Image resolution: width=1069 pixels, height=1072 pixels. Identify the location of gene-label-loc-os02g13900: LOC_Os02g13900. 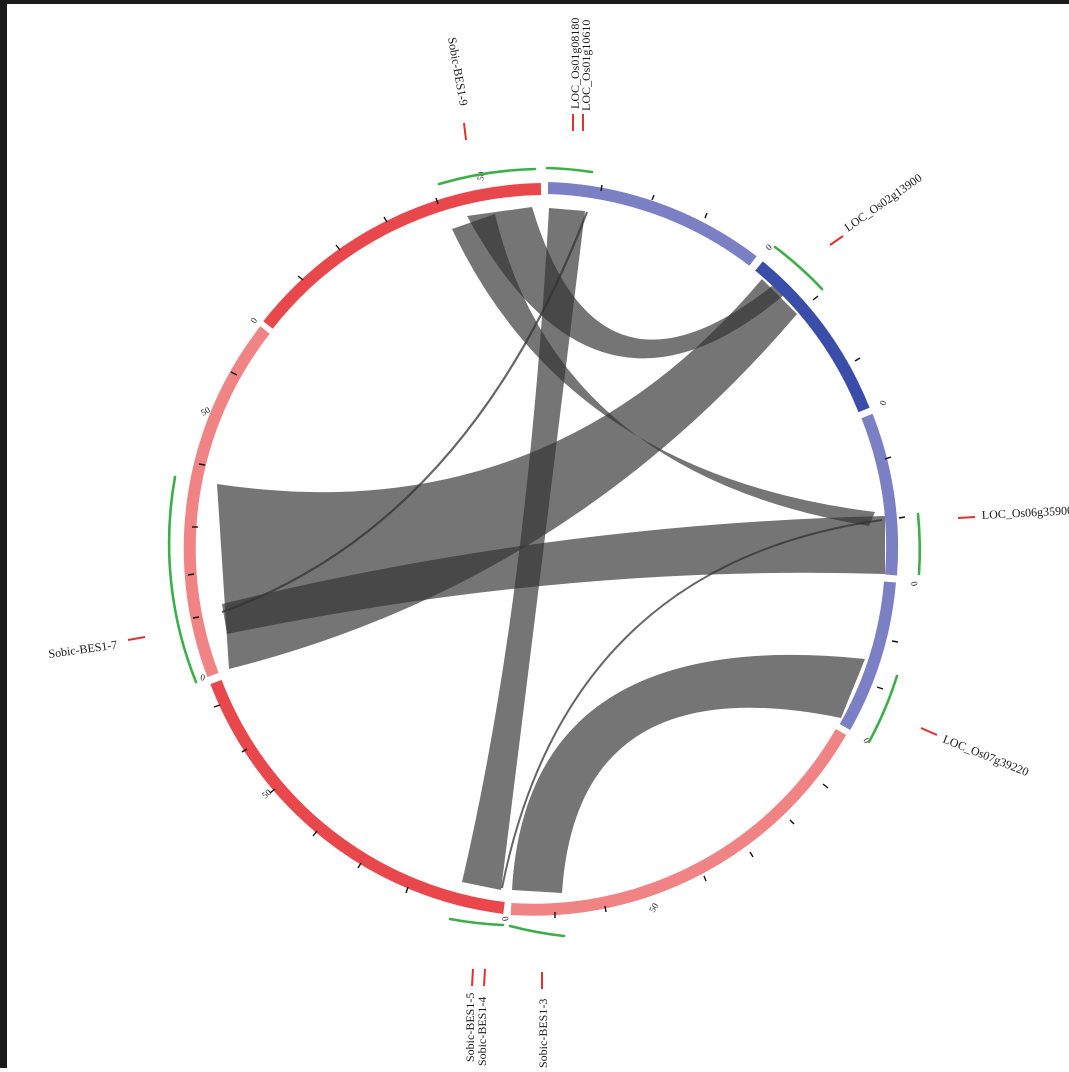
(883, 203).